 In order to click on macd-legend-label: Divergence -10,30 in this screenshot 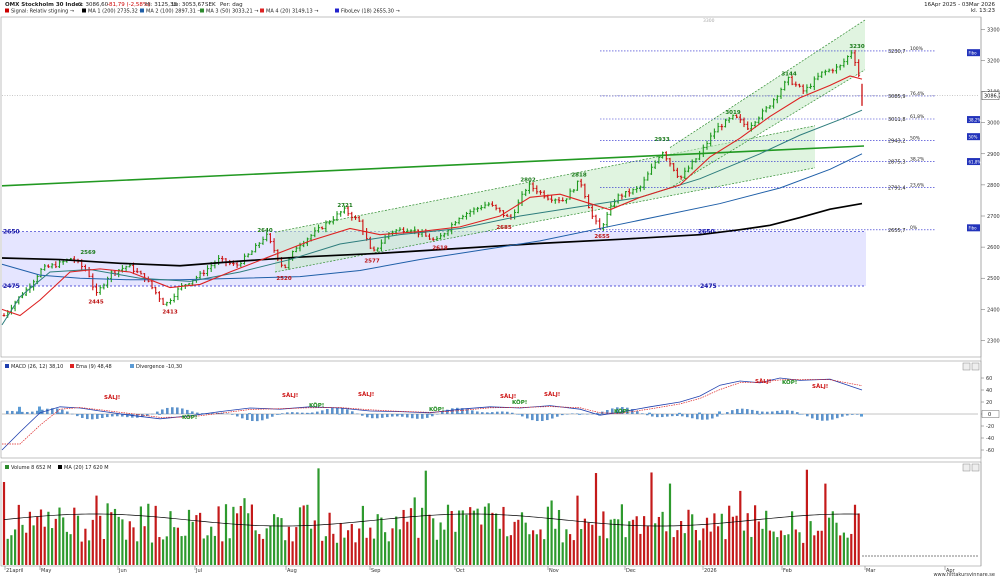, I will do `click(159, 367)`.